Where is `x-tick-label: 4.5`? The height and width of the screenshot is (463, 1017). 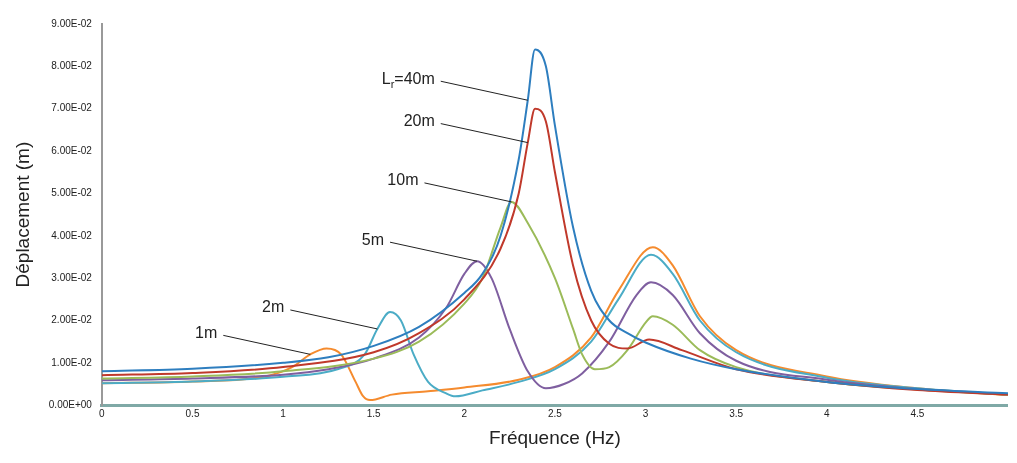 x-tick-label: 4.5 is located at coordinates (917, 413).